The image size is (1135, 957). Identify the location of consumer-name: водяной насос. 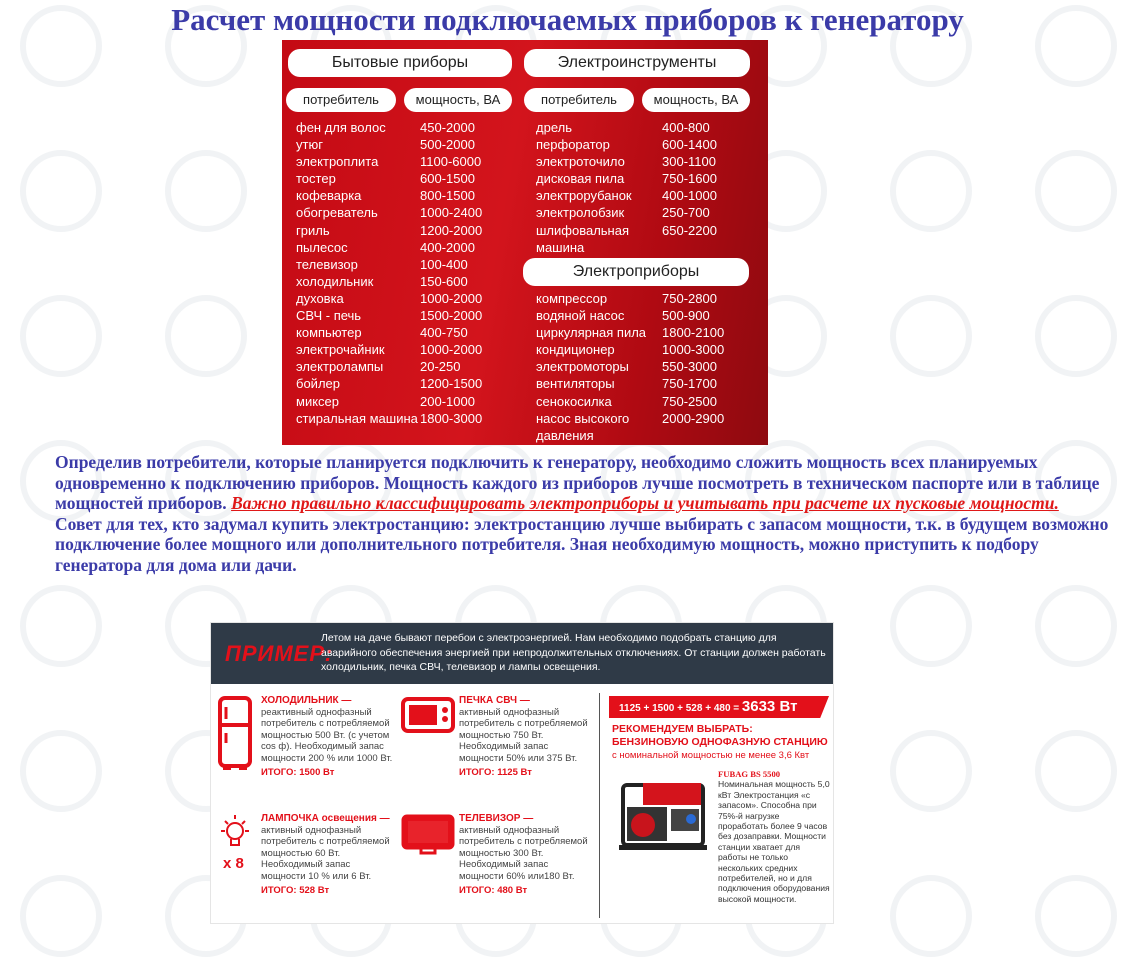
(580, 316).